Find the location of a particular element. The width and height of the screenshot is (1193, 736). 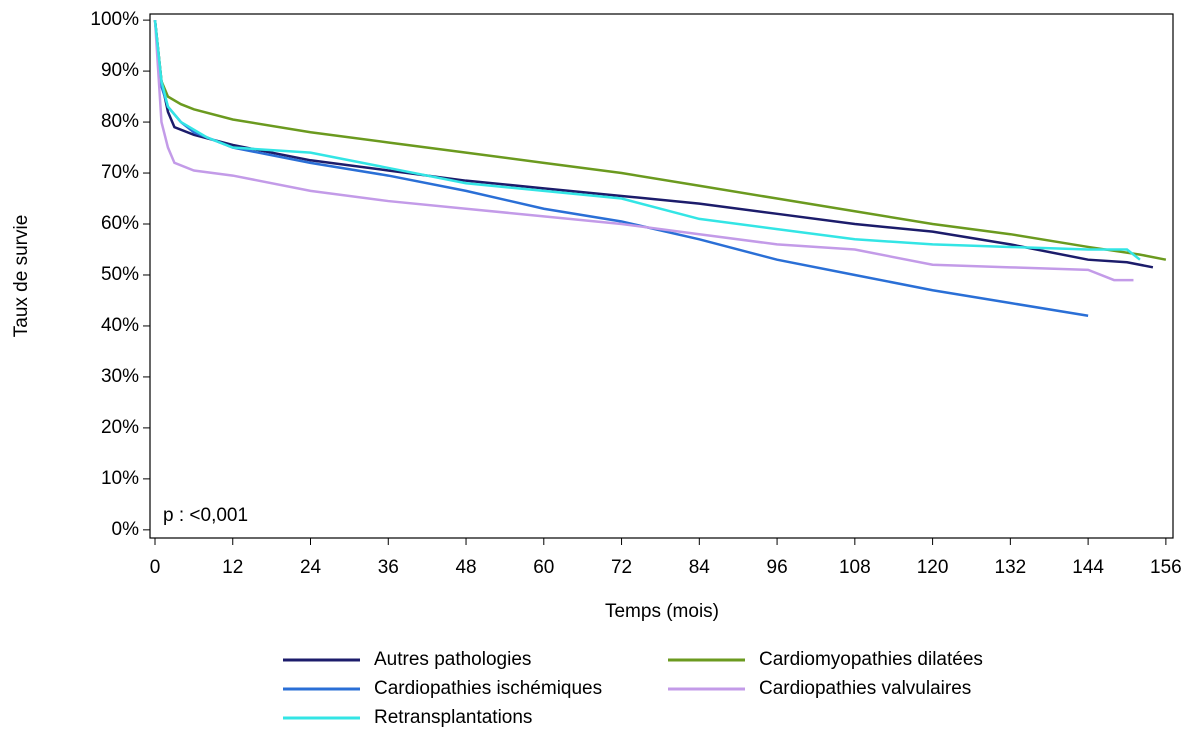

x-tick-label: 120 is located at coordinates (933, 567).